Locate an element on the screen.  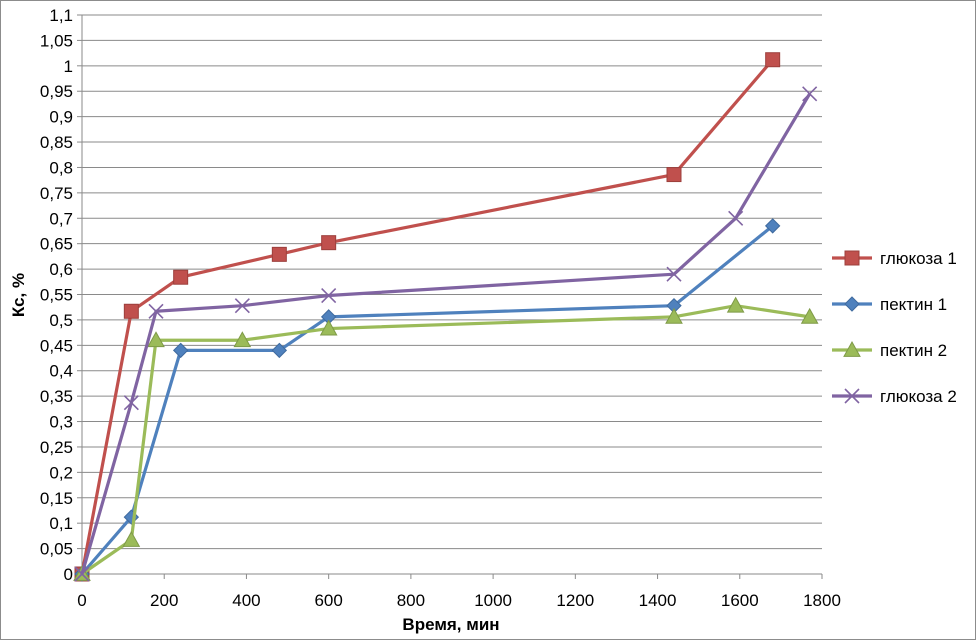
legend-item: глюкоза 2 is located at coordinates (894, 396).